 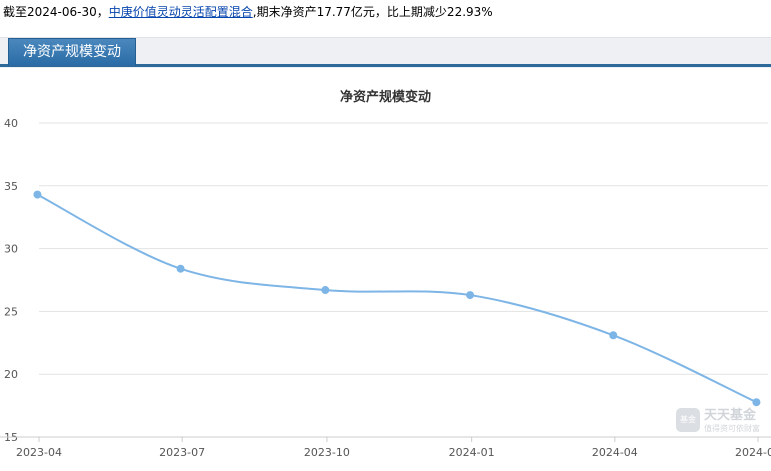 I want to click on tiantian-fund-watermark: 基金 天天基金 值得资可依财富, so click(x=722, y=421).